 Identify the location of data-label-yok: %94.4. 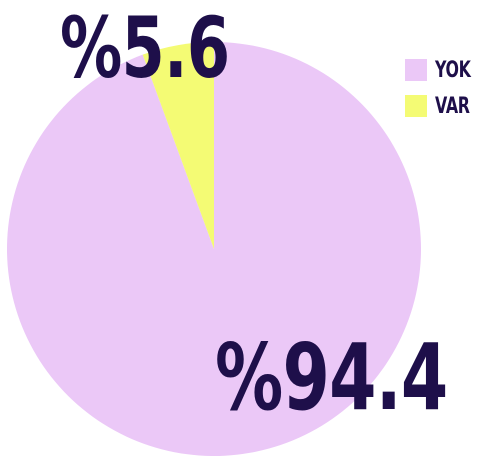
(331, 377).